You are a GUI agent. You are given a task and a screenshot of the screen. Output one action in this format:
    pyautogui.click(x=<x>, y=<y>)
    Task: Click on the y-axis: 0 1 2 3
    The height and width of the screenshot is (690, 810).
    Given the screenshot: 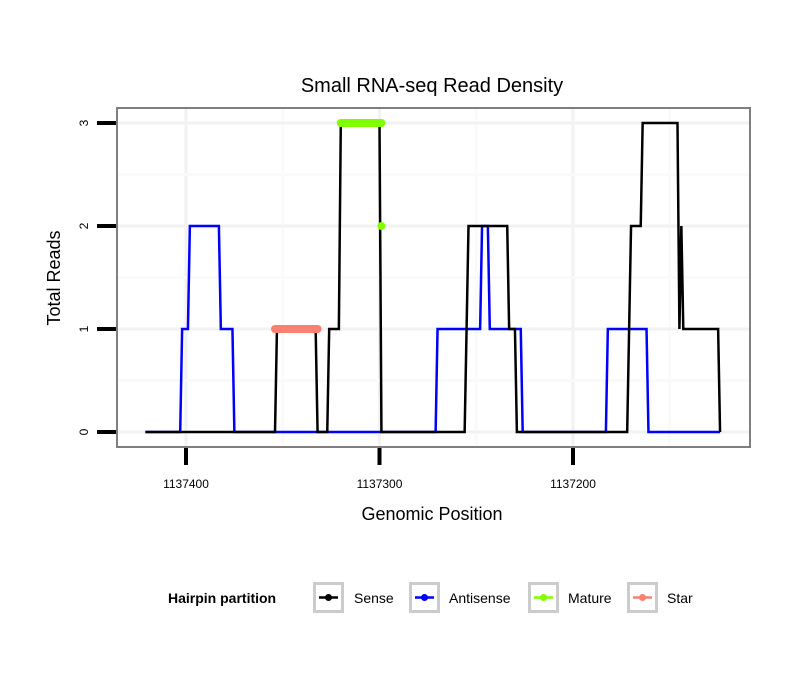 What is the action you would take?
    pyautogui.click(x=96, y=277)
    